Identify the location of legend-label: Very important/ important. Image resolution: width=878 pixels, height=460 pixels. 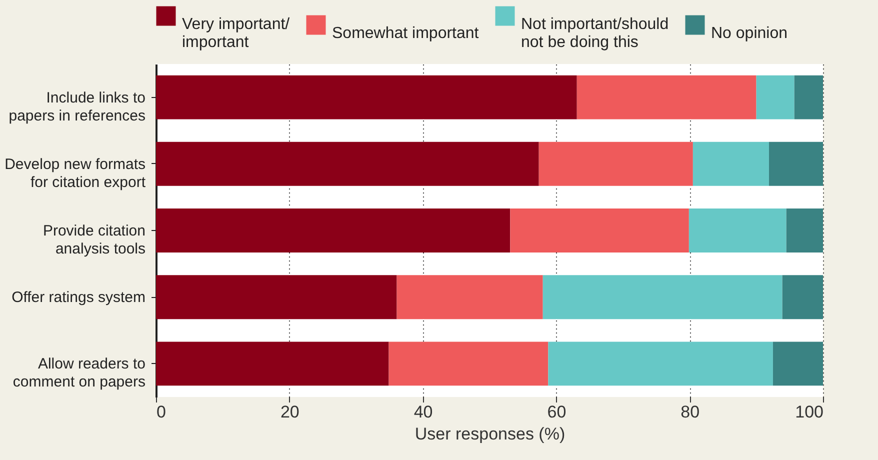
(236, 33).